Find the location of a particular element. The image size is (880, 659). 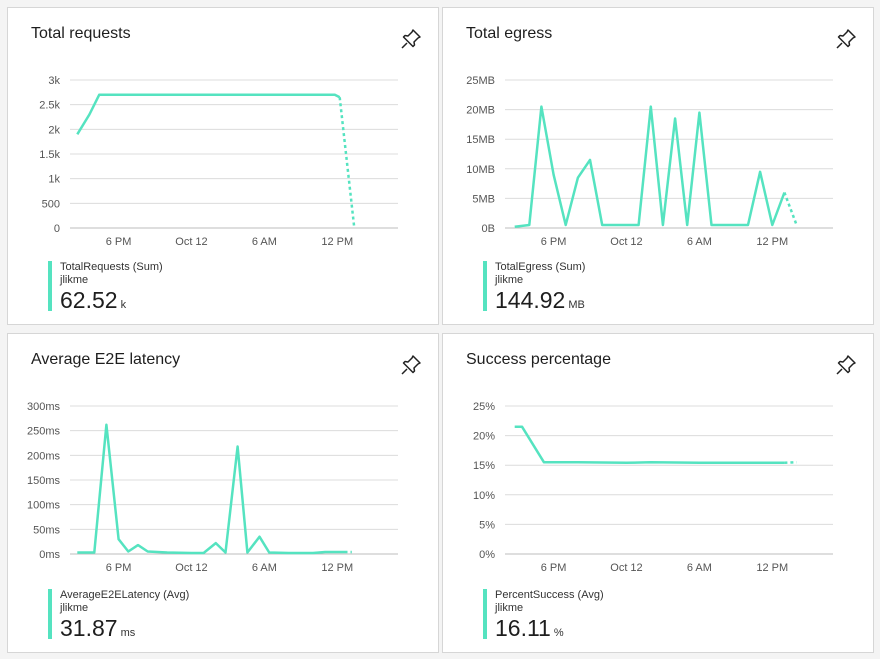

y-tick-label: 0 is located at coordinates (57, 229).